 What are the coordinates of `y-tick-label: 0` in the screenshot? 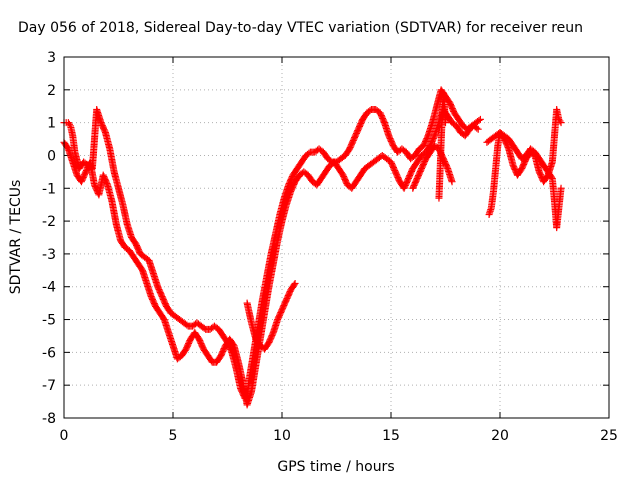 It's located at (51, 156).